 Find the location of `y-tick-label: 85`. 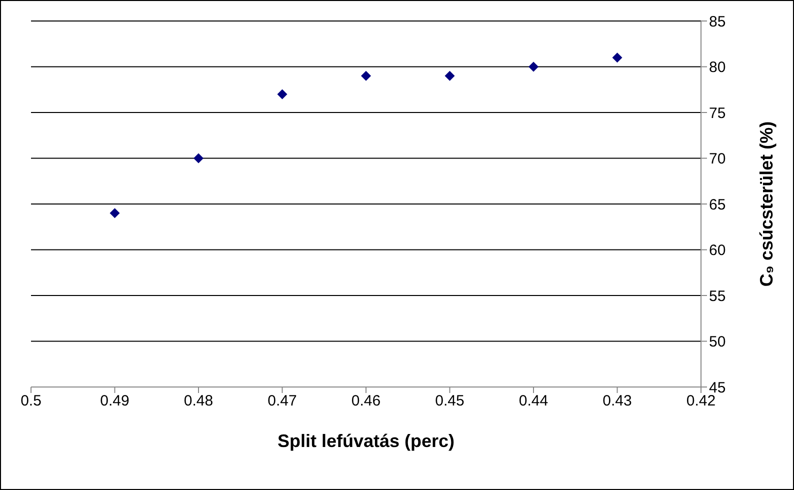

y-tick-label: 85 is located at coordinates (717, 21).